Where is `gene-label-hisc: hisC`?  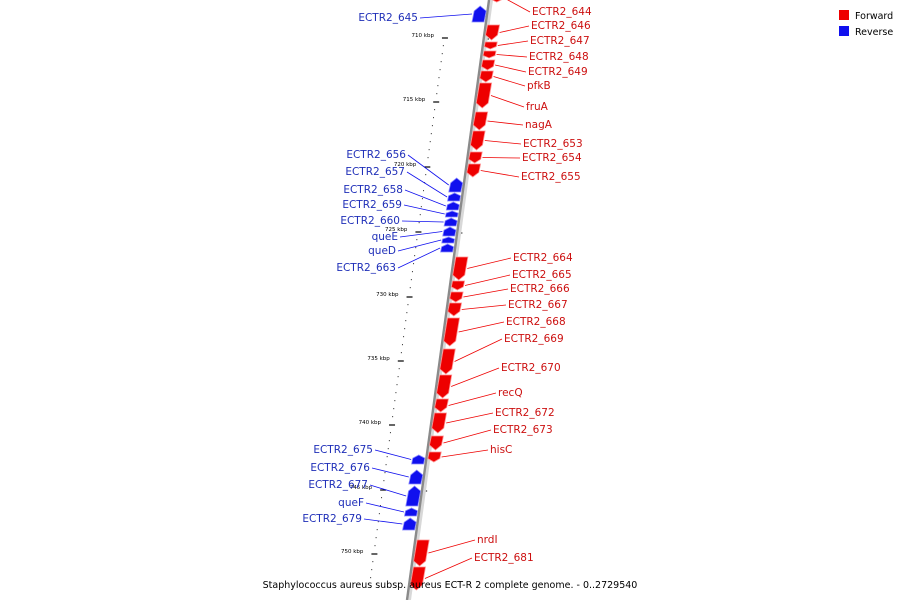 gene-label-hisc: hisC is located at coordinates (501, 450).